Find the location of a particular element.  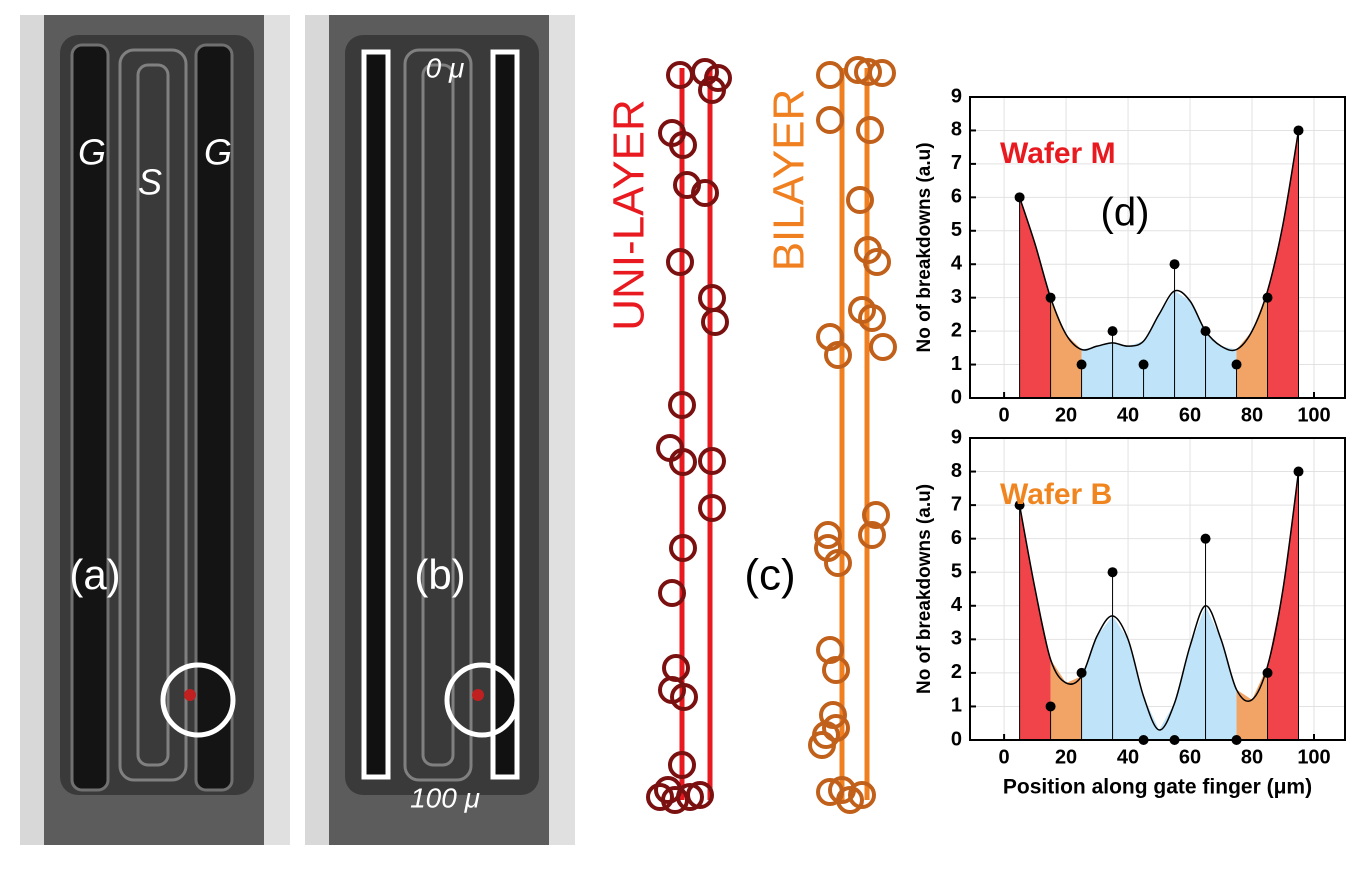

label: BILAYER is located at coordinates (789, 180).